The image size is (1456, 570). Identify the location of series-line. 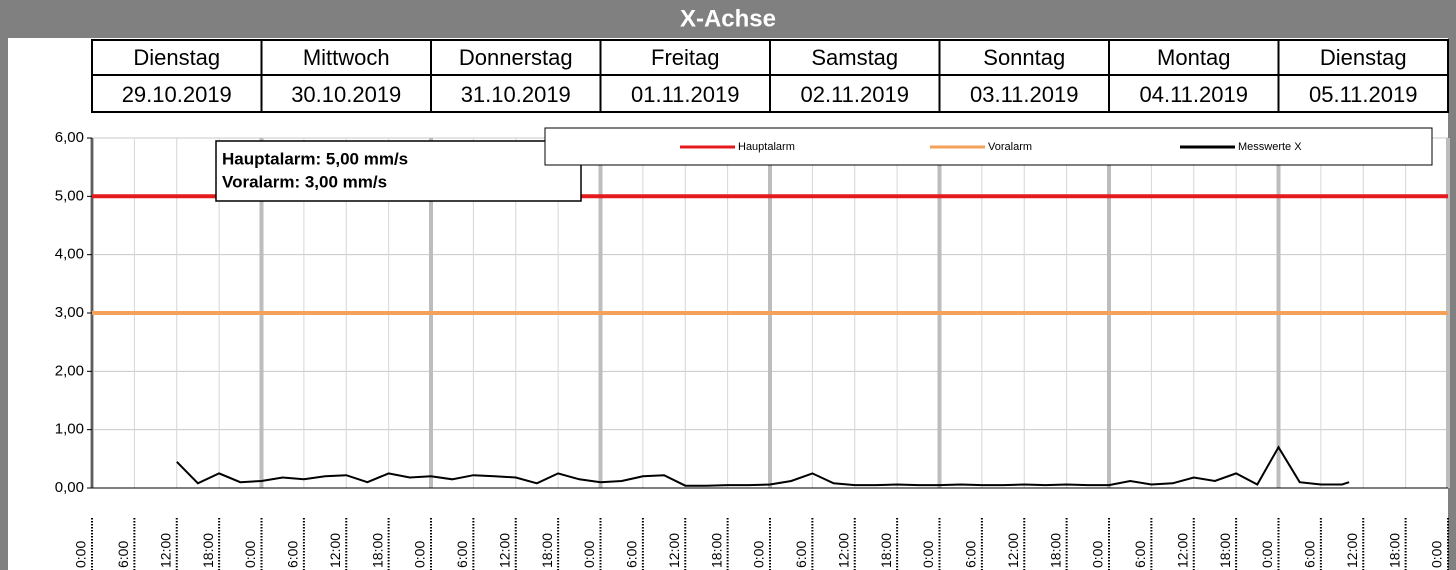
(763, 466).